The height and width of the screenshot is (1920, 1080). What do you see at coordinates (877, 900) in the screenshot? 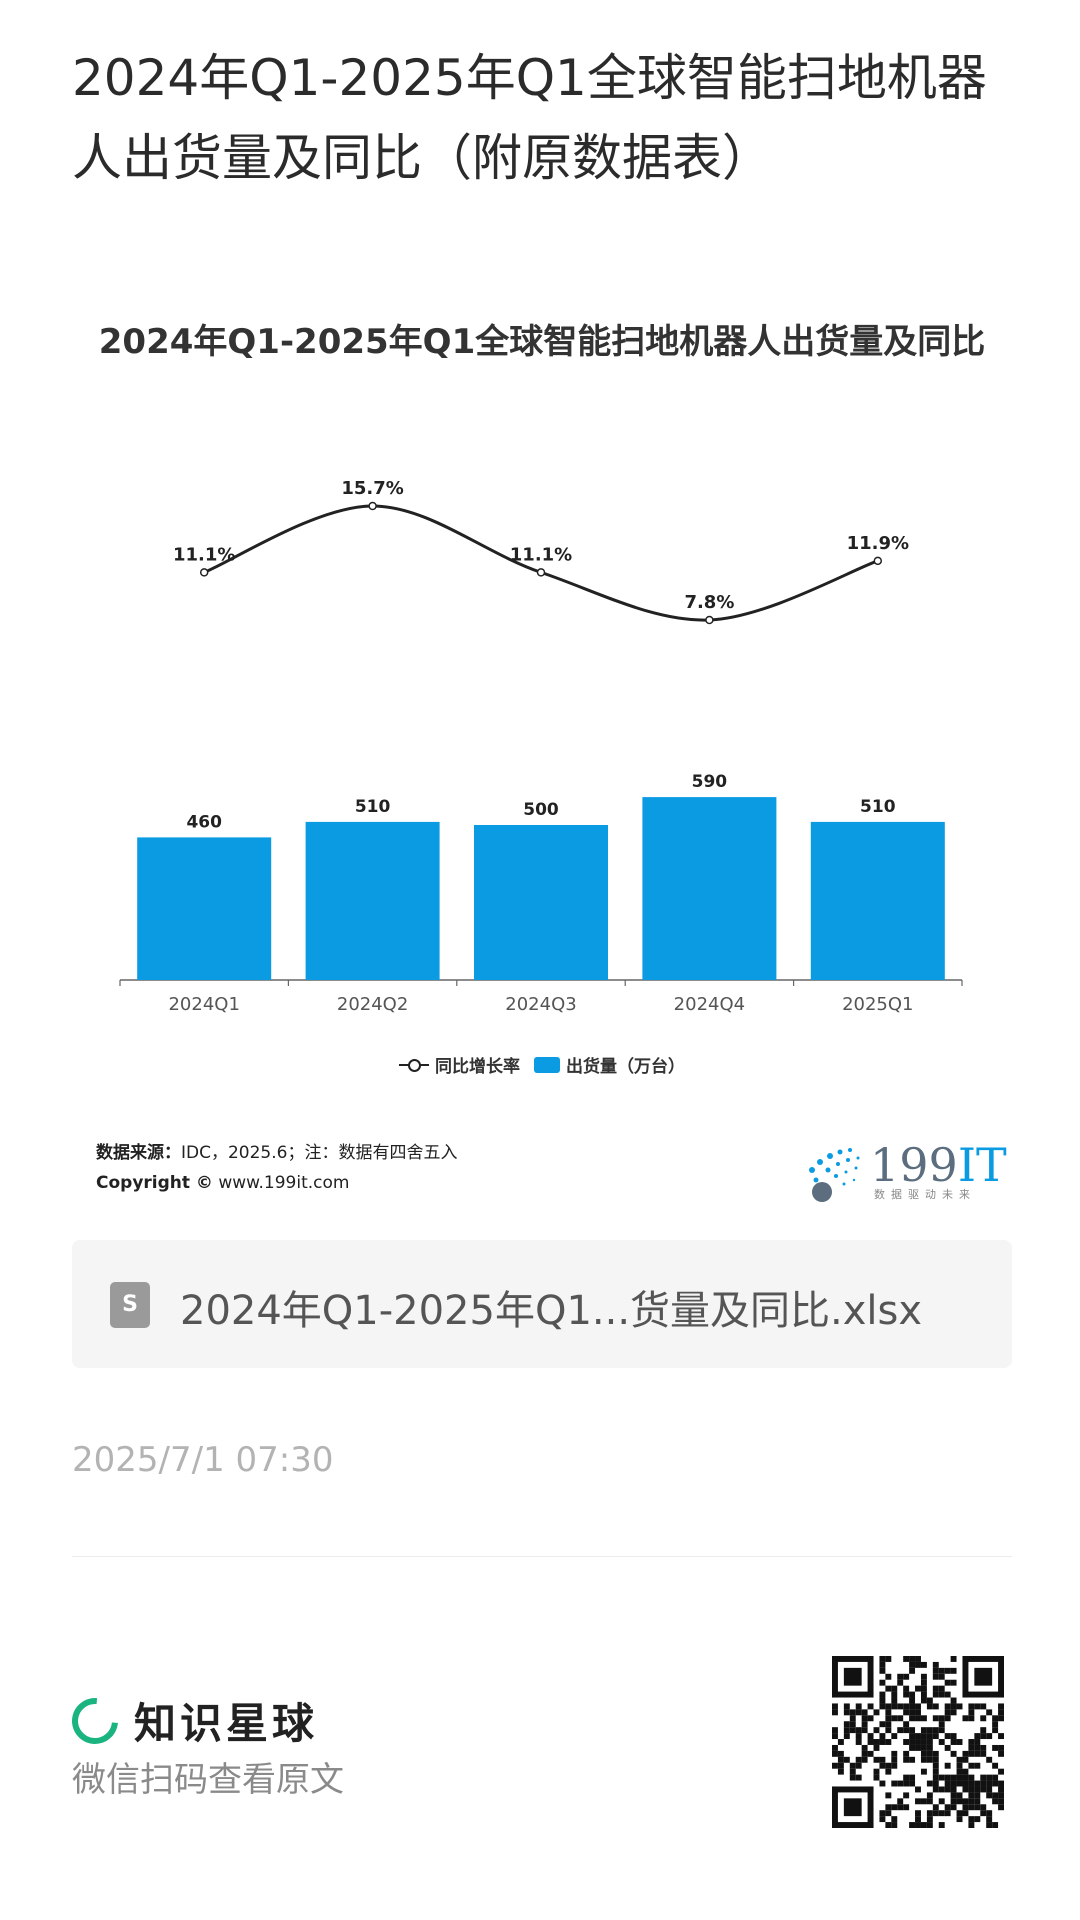
I see `bar-2025Q1` at bounding box center [877, 900].